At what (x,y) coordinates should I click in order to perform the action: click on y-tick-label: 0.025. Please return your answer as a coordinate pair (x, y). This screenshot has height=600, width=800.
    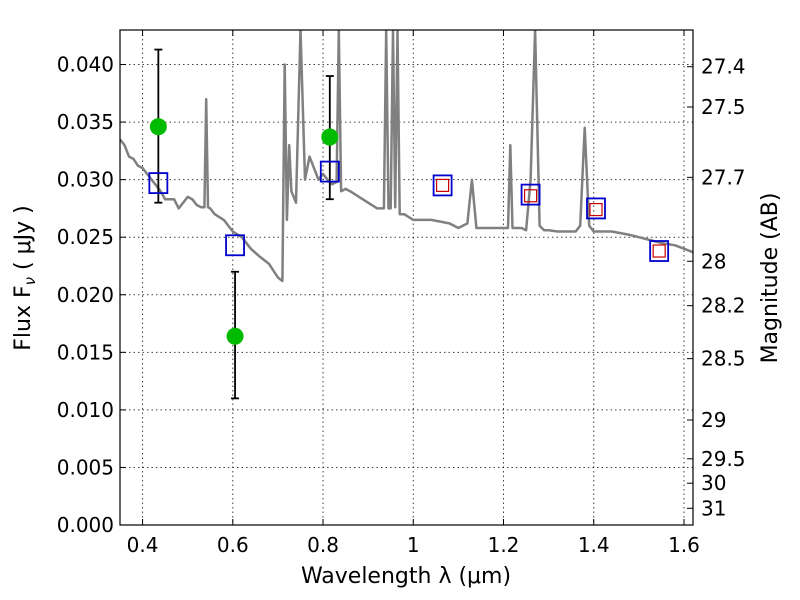
    Looking at the image, I should click on (85, 237).